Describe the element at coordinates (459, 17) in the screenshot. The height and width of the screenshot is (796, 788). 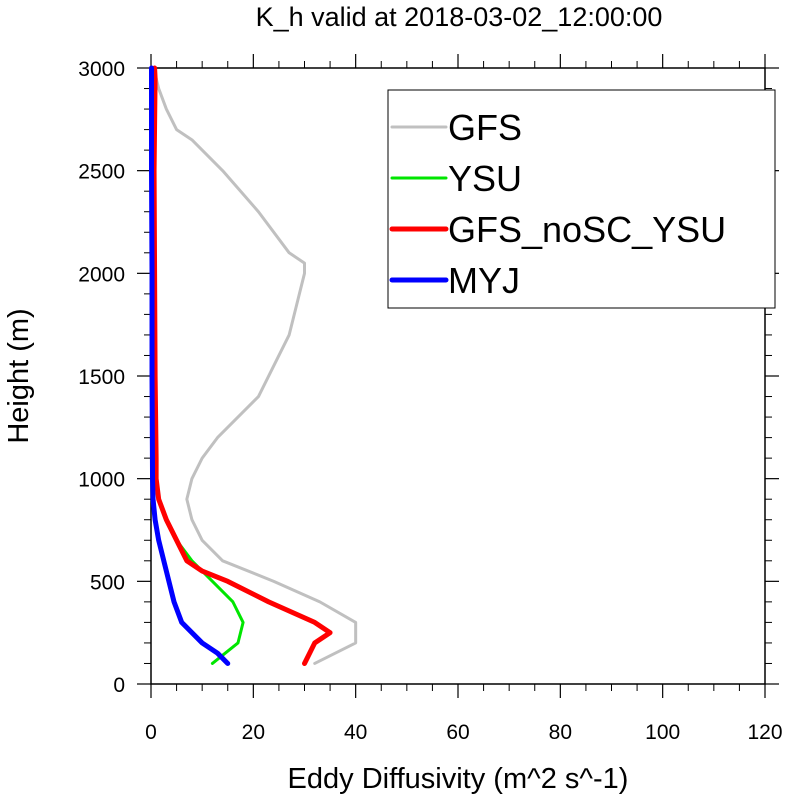
I see `chart-title: K_h valid at 2018-03-02_12:00:00` at that location.